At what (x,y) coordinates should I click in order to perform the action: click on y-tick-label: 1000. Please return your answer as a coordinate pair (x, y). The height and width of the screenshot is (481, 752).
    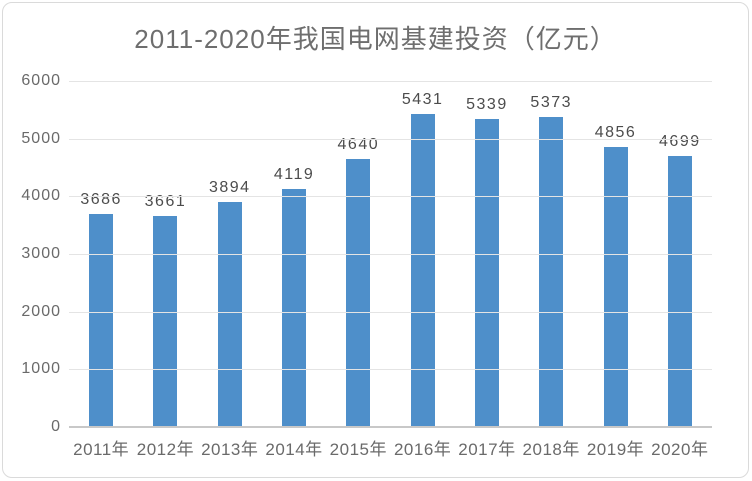
    Looking at the image, I should click on (41, 369).